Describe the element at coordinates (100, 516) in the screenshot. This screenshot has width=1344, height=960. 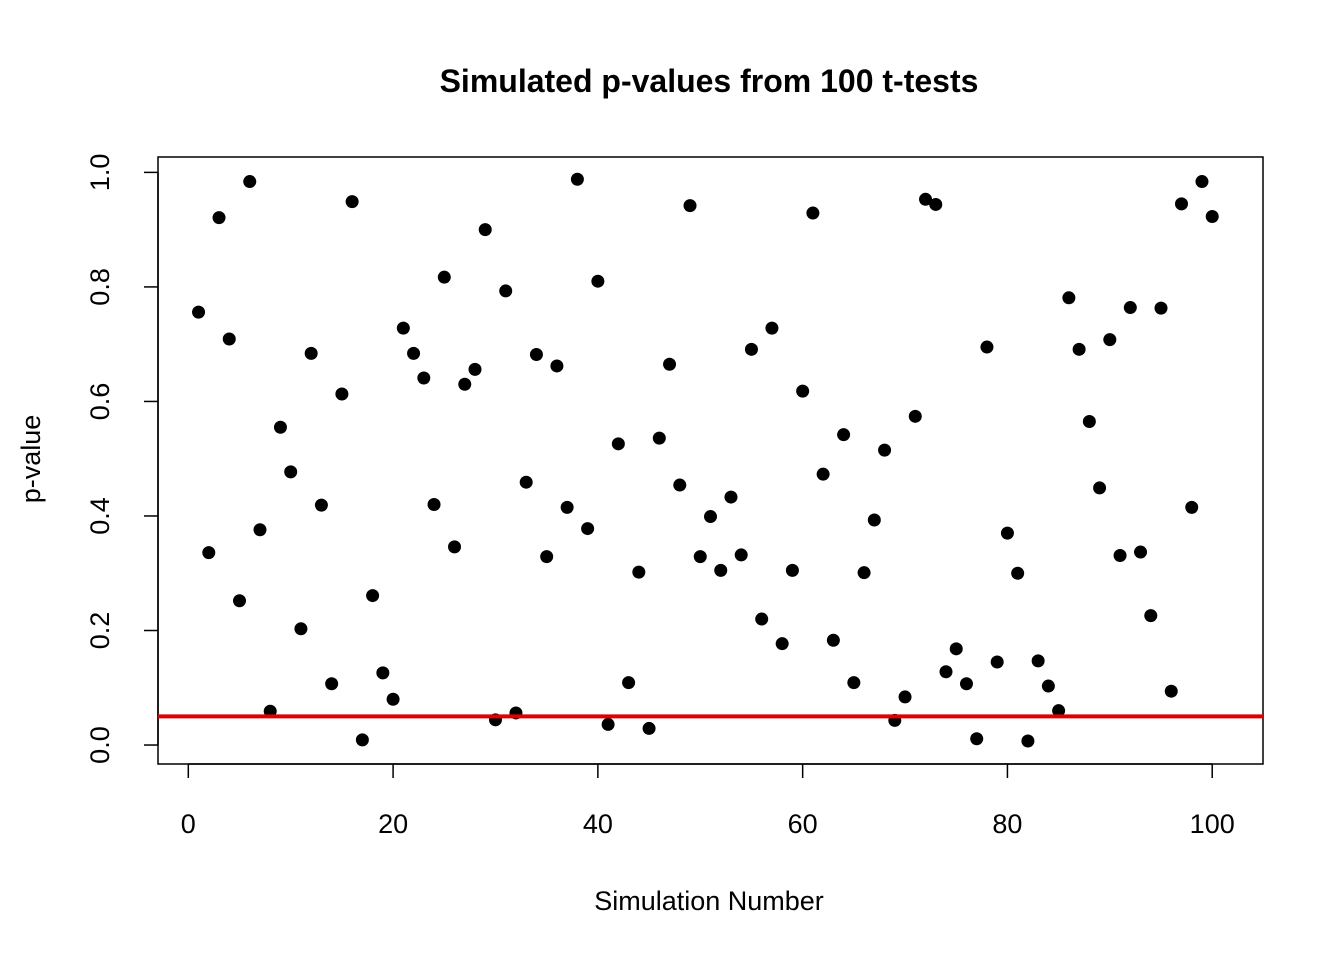
I see `y-tick-label: 0.4` at that location.